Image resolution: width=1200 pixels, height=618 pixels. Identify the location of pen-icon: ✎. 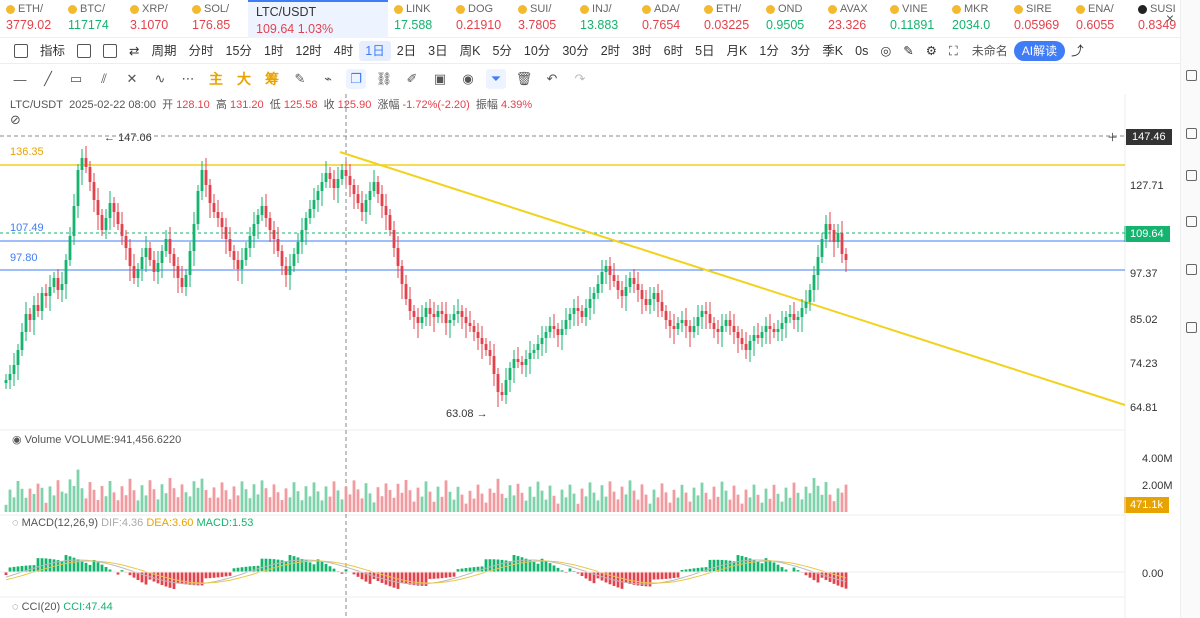
(908, 50).